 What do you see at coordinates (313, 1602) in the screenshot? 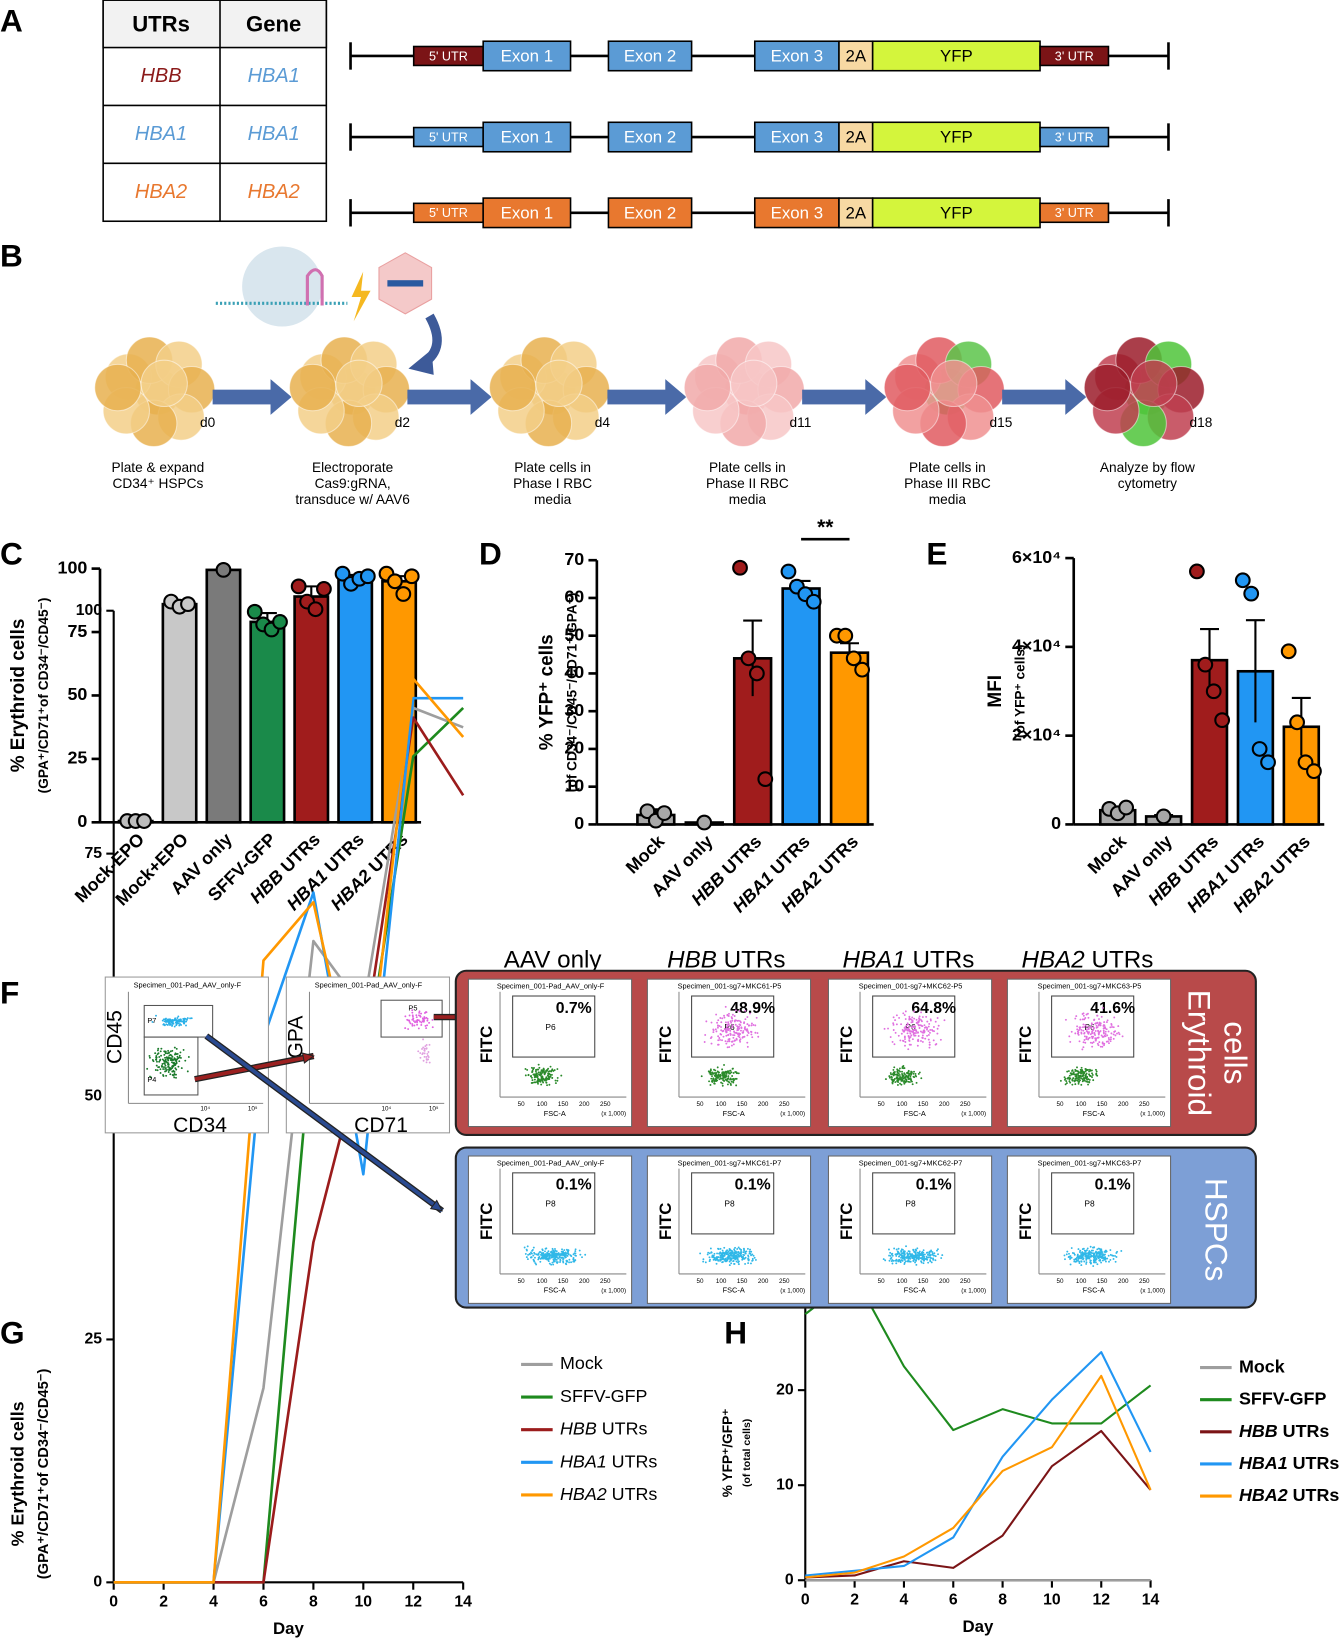
I see `x-tick-label: 8` at bounding box center [313, 1602].